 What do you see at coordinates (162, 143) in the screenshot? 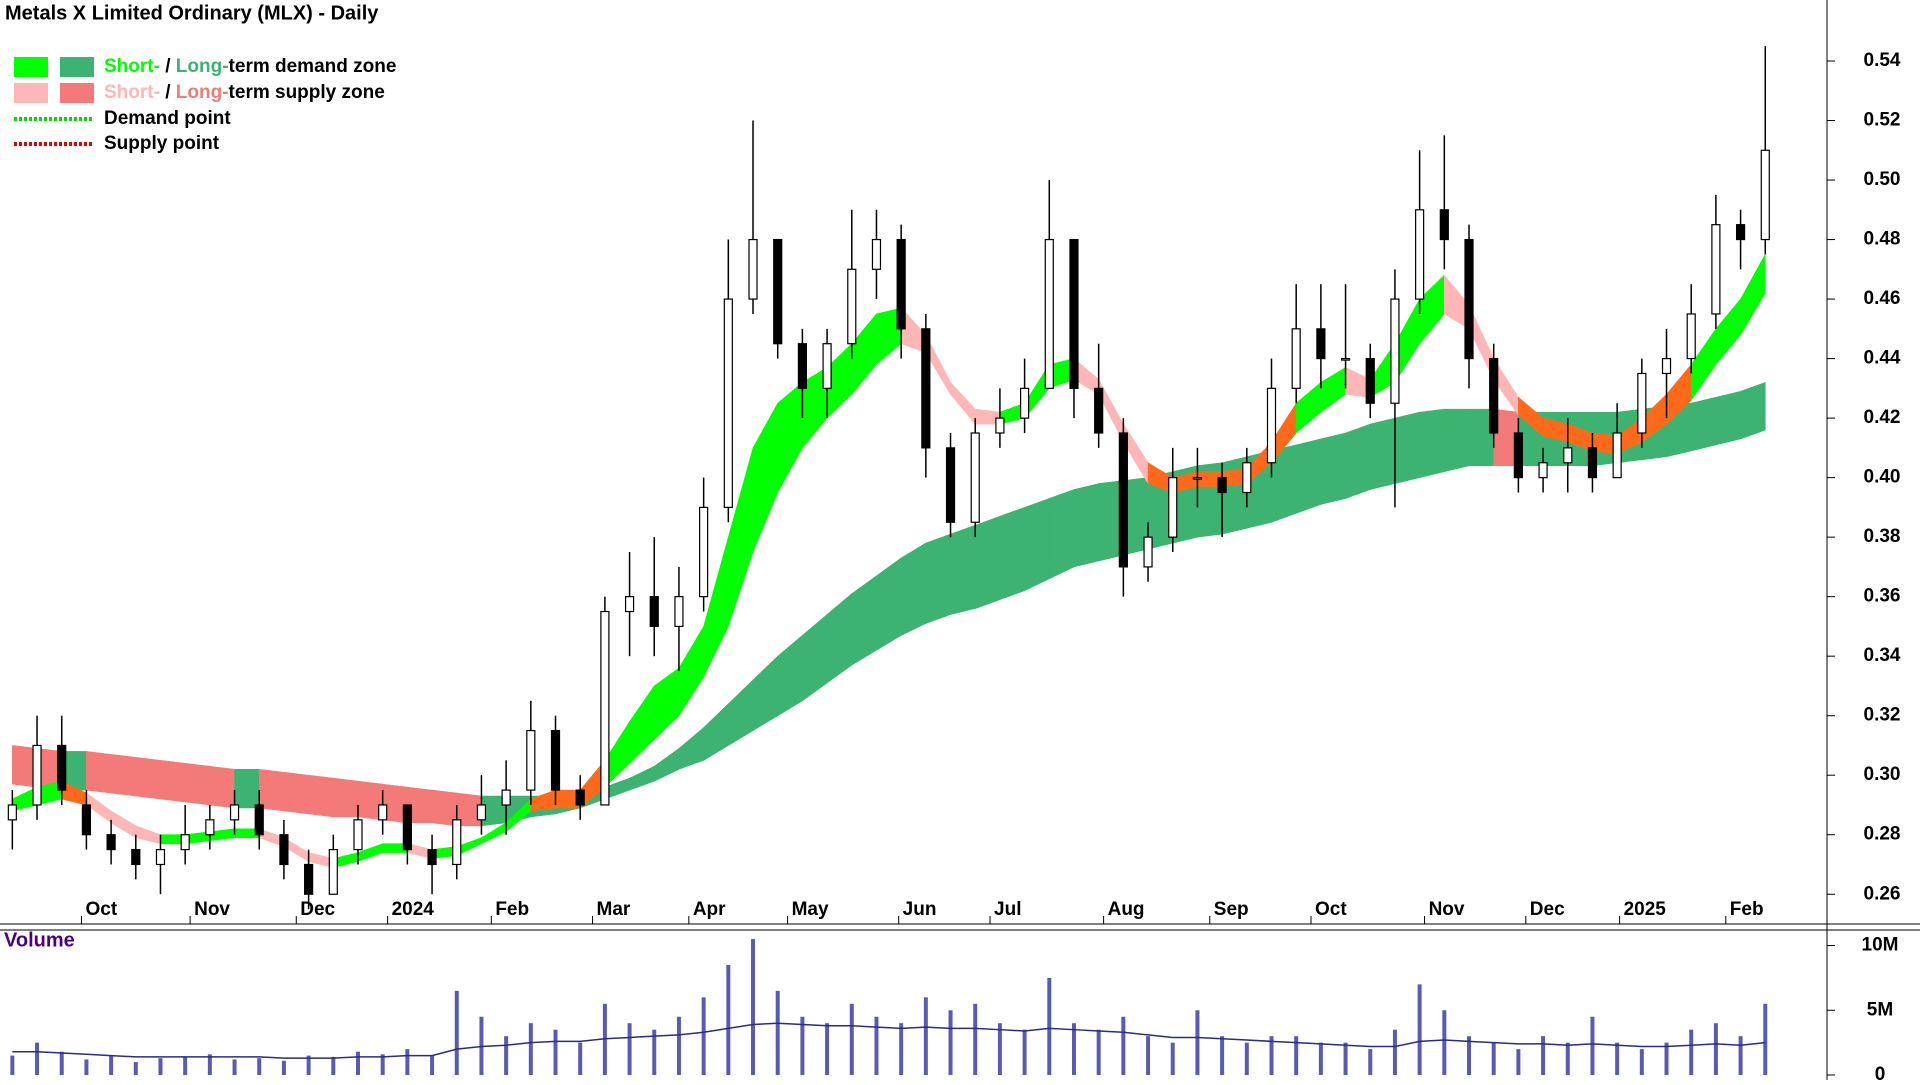
I see `legend-label: Supply point` at bounding box center [162, 143].